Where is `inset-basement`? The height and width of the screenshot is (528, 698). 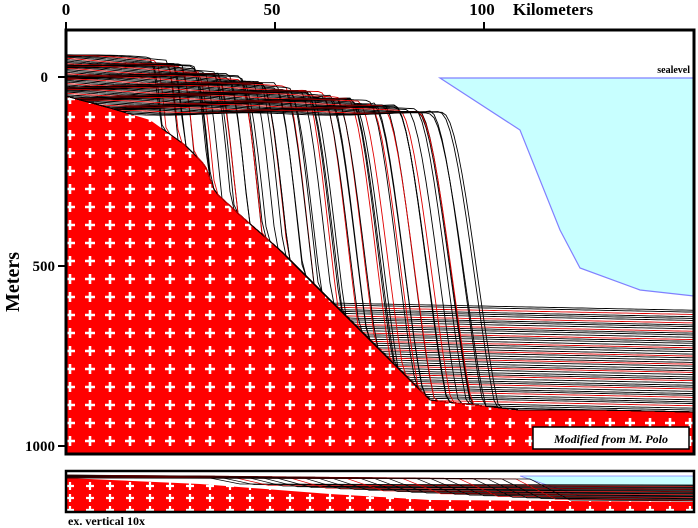
inset-basement is located at coordinates (380, 495).